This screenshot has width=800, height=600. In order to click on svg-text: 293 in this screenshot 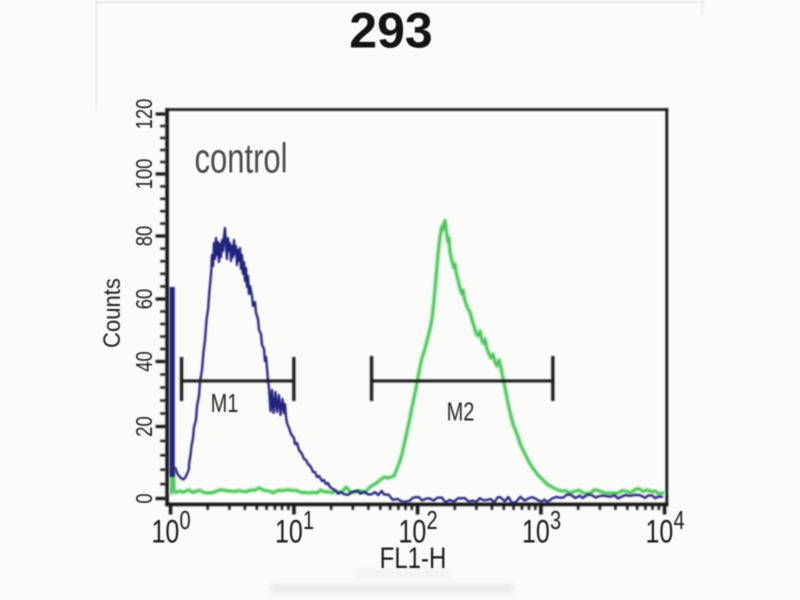, I will do `click(390, 31)`.